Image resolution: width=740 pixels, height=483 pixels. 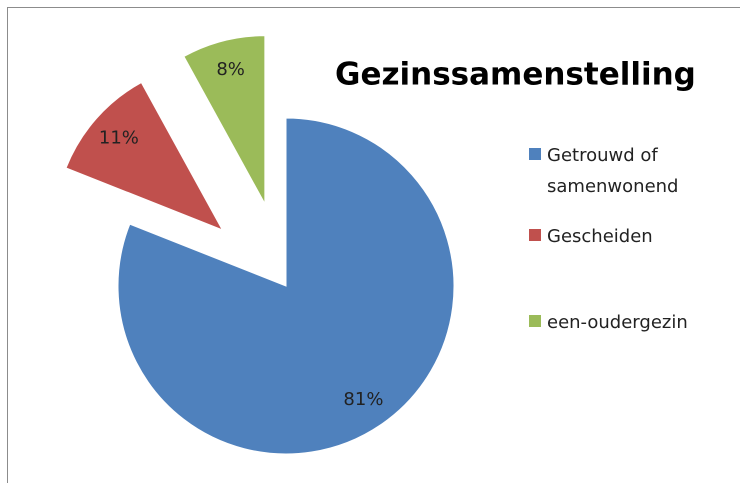 I want to click on data-label: 8%, so click(x=230, y=69).